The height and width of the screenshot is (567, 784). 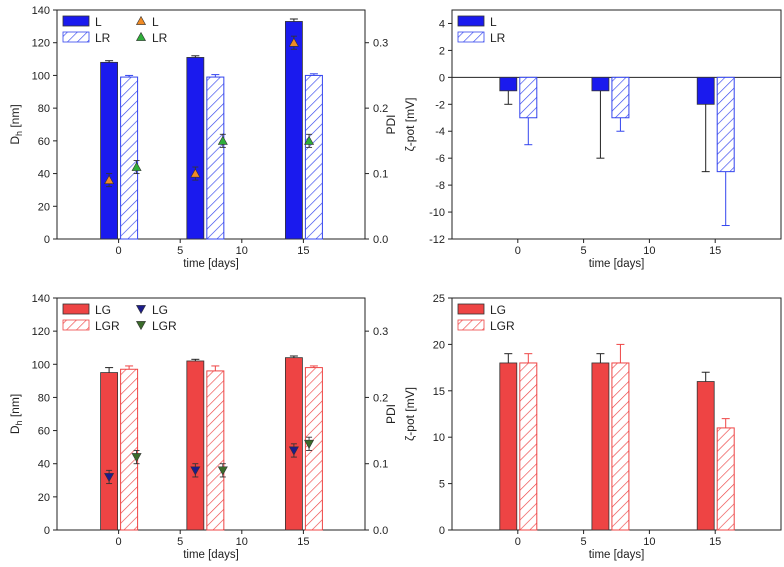 I want to click on pdi-marker-lg, so click(x=293, y=451).